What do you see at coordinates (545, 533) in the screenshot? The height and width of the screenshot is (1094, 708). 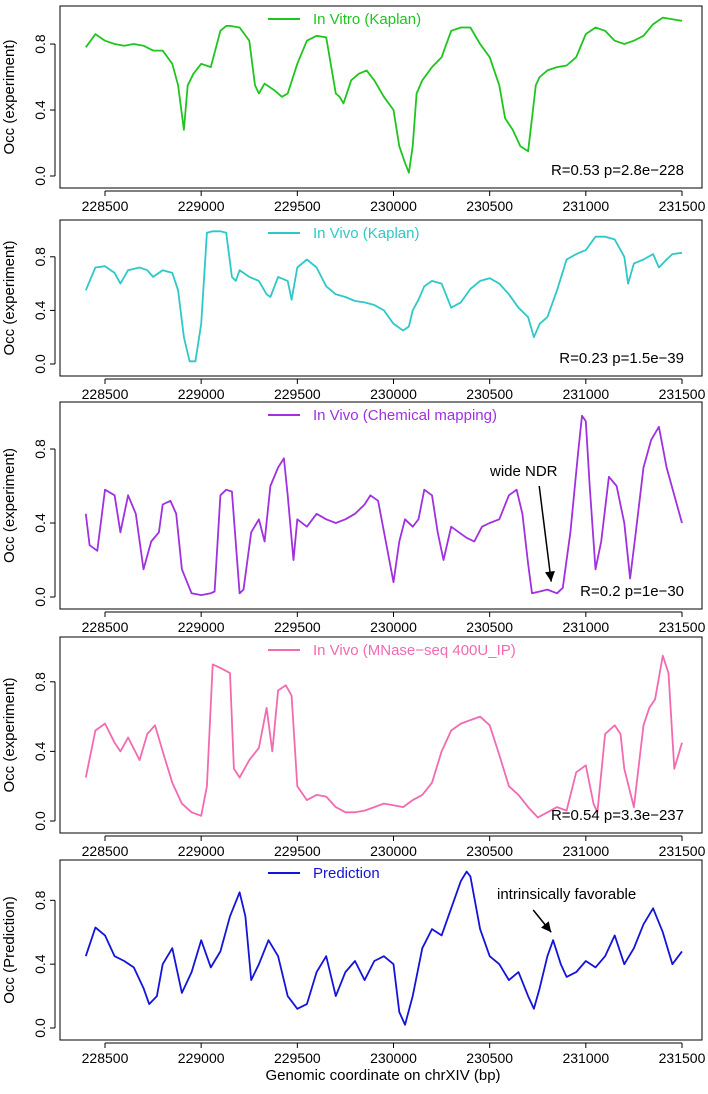 I see `annotation-arrow` at bounding box center [545, 533].